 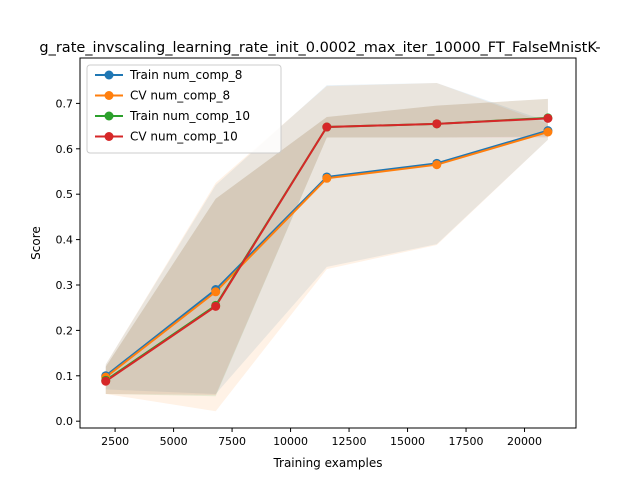 What do you see at coordinates (349, 441) in the screenshot?
I see `x-tick-label: 12500` at bounding box center [349, 441].